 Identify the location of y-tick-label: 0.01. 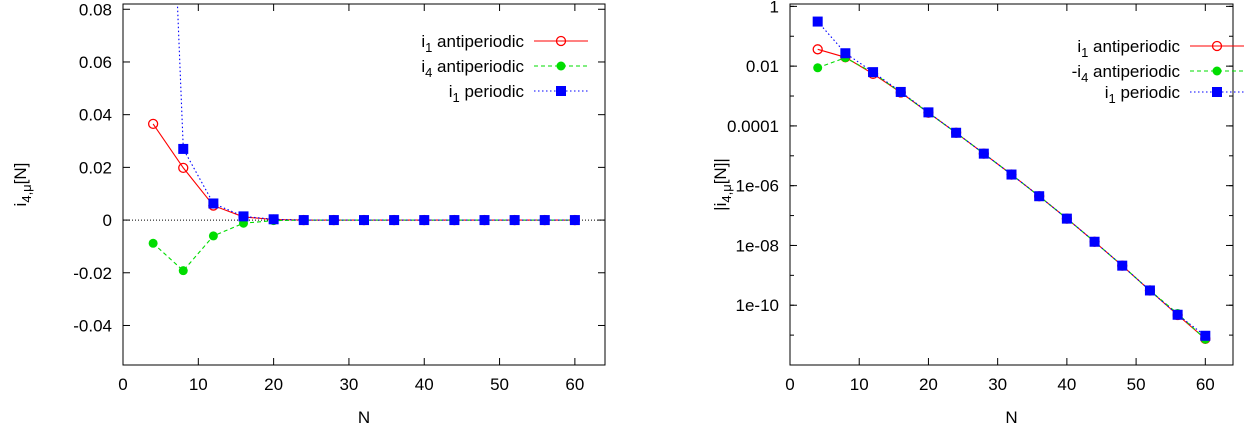
(762, 66).